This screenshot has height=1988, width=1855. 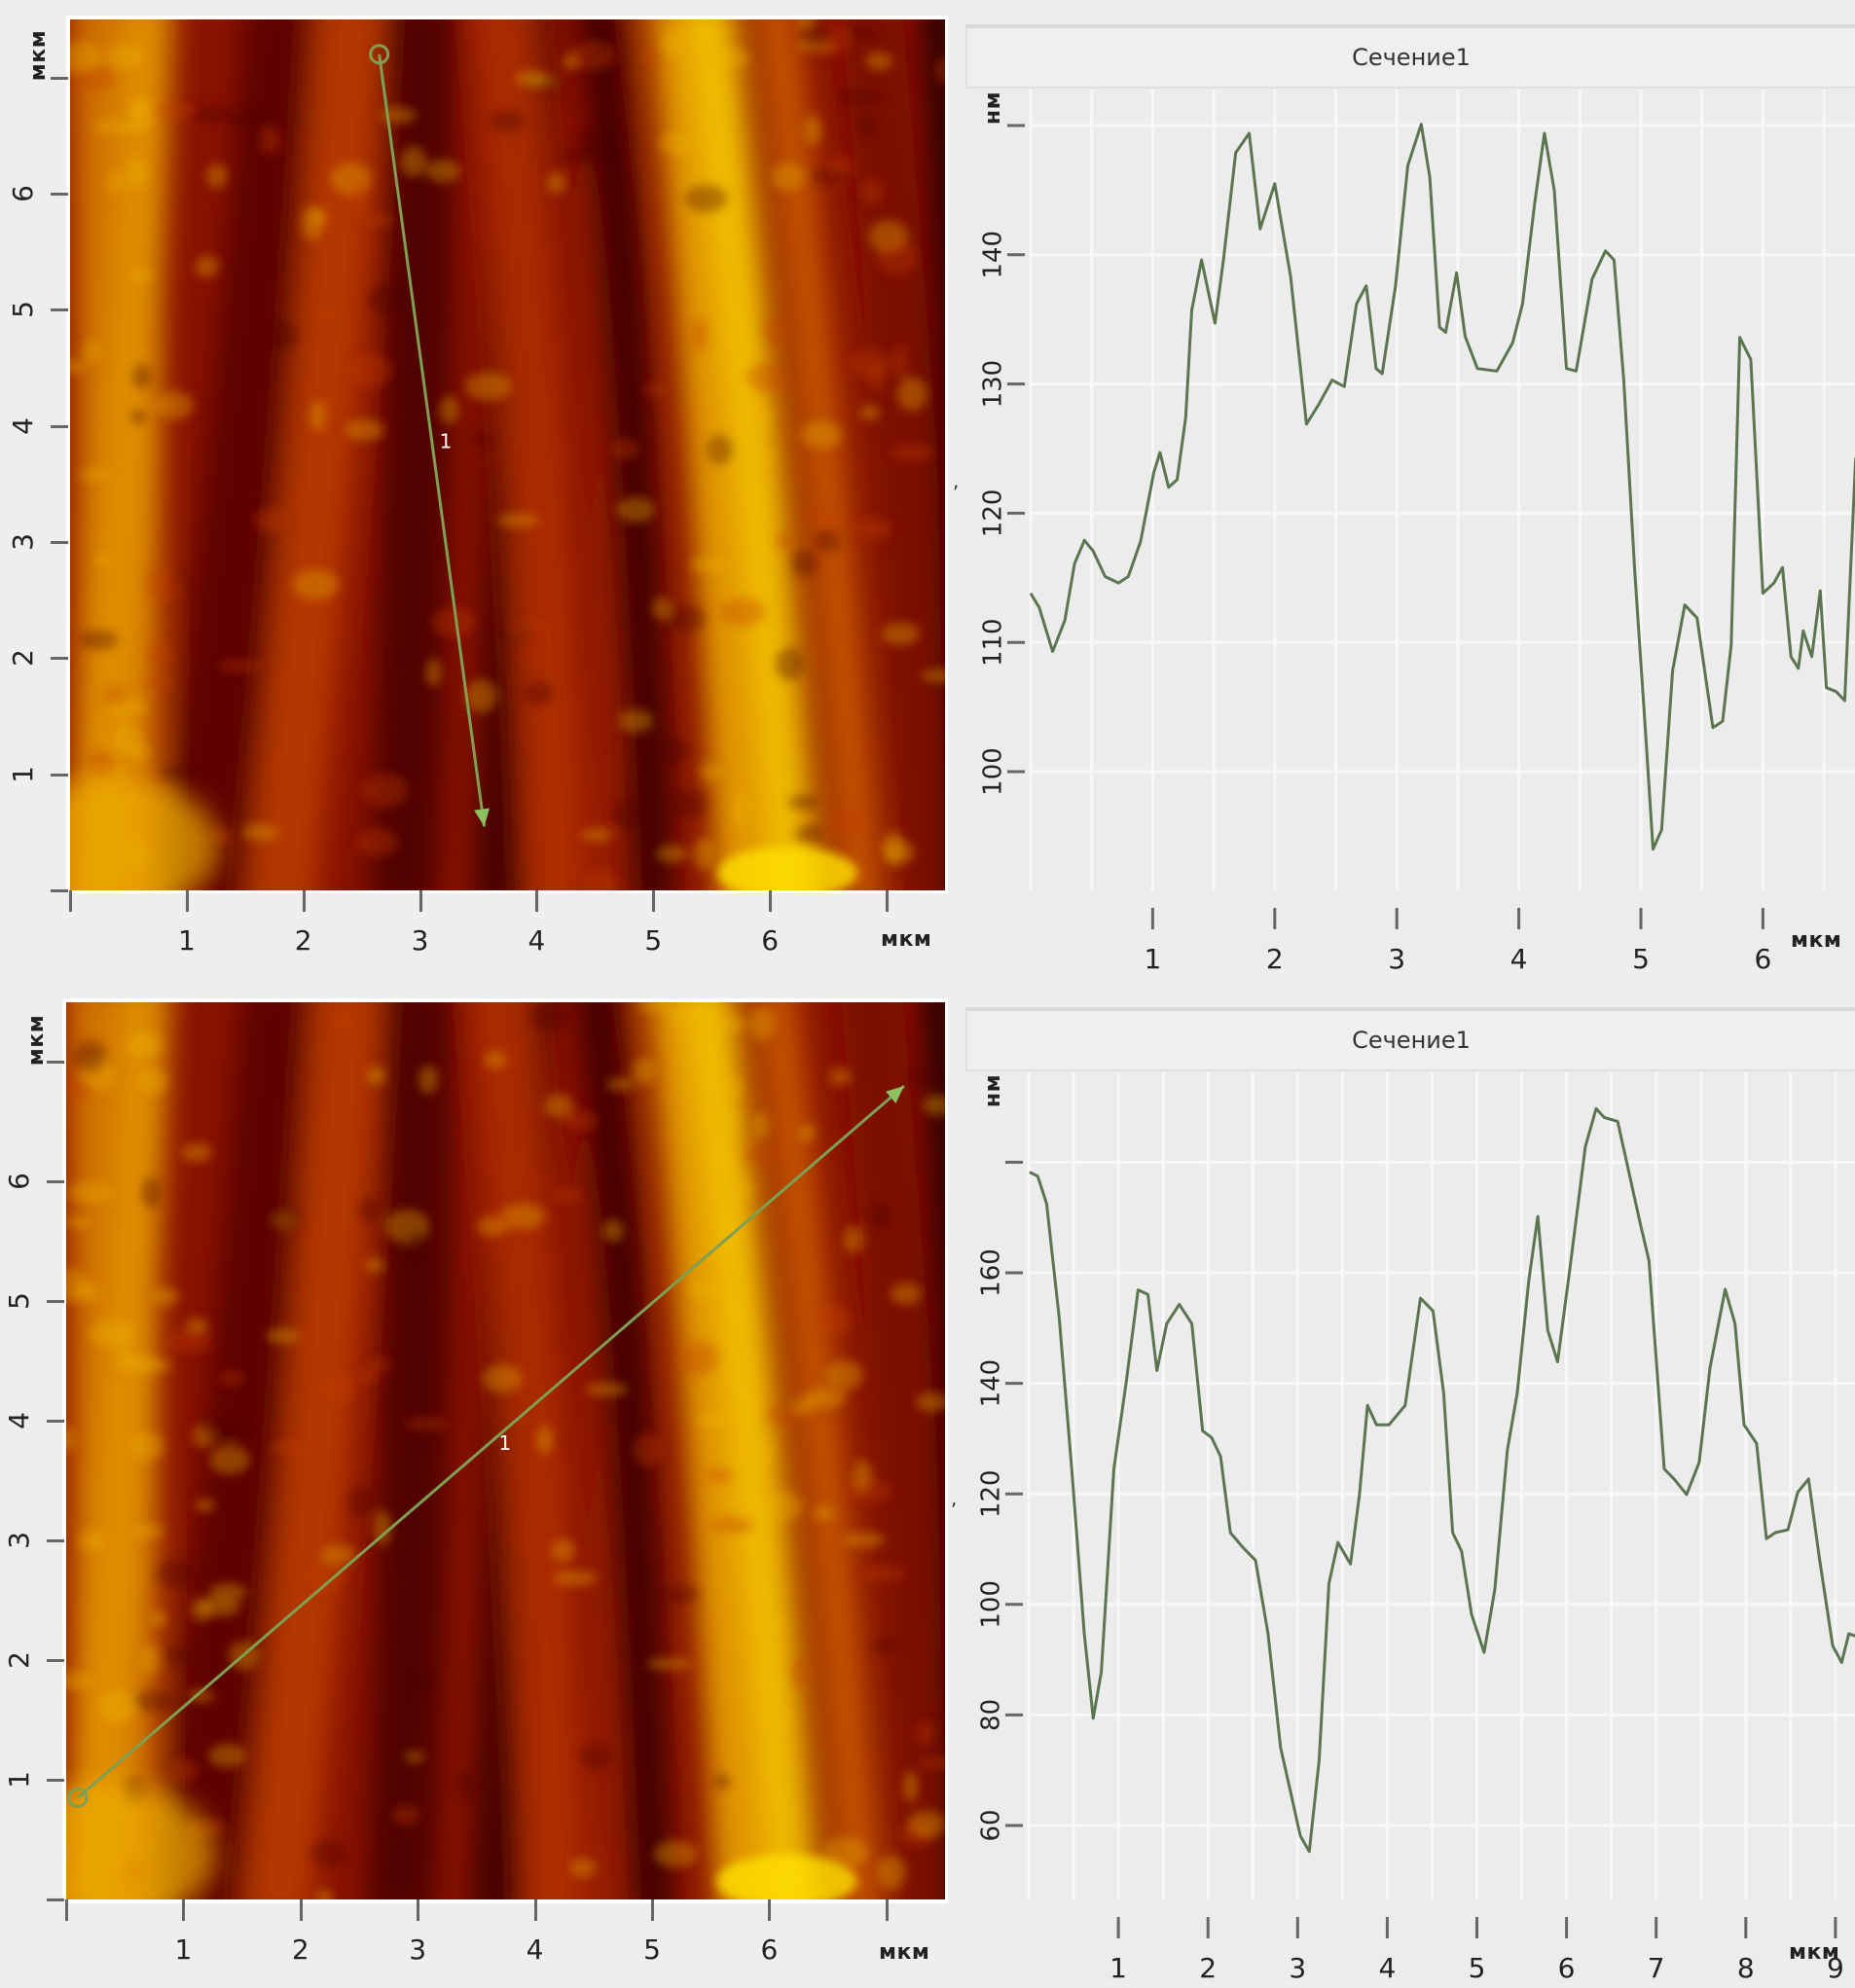 I want to click on bottom-chart-y-unit: нм, so click(x=994, y=1091).